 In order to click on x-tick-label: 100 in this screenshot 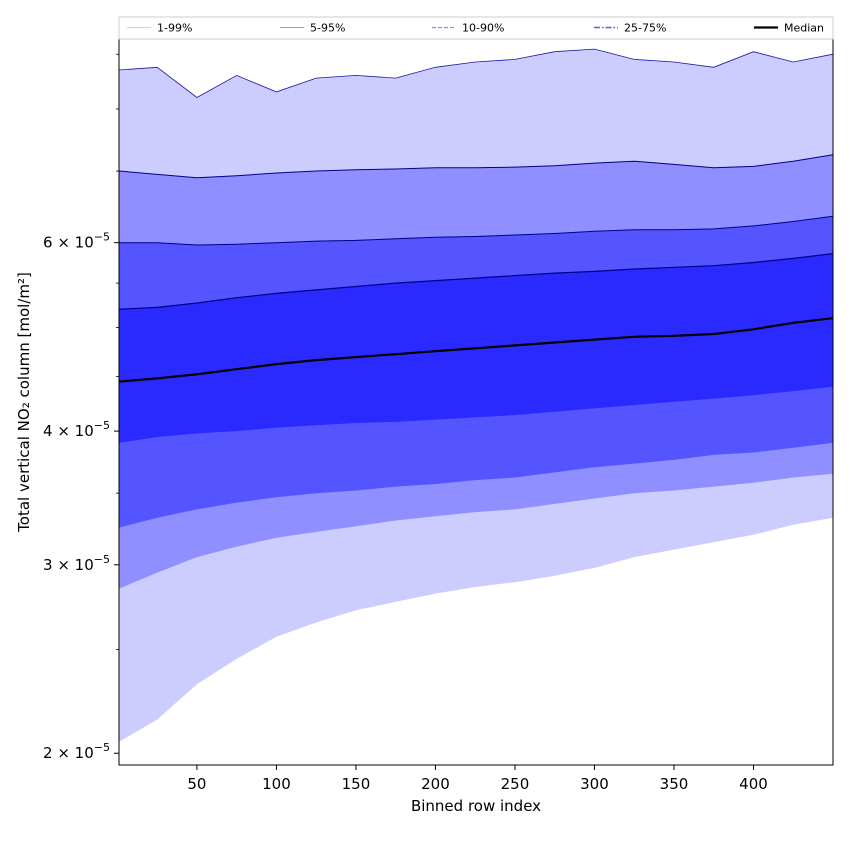, I will do `click(276, 784)`.